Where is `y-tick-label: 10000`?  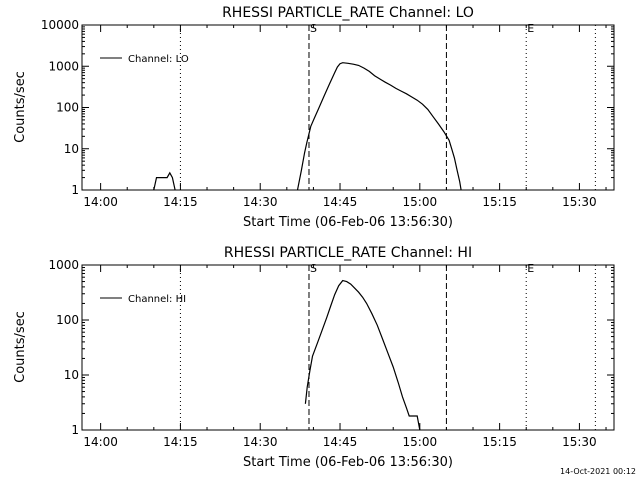
y-tick-label: 10000 is located at coordinates (60, 25).